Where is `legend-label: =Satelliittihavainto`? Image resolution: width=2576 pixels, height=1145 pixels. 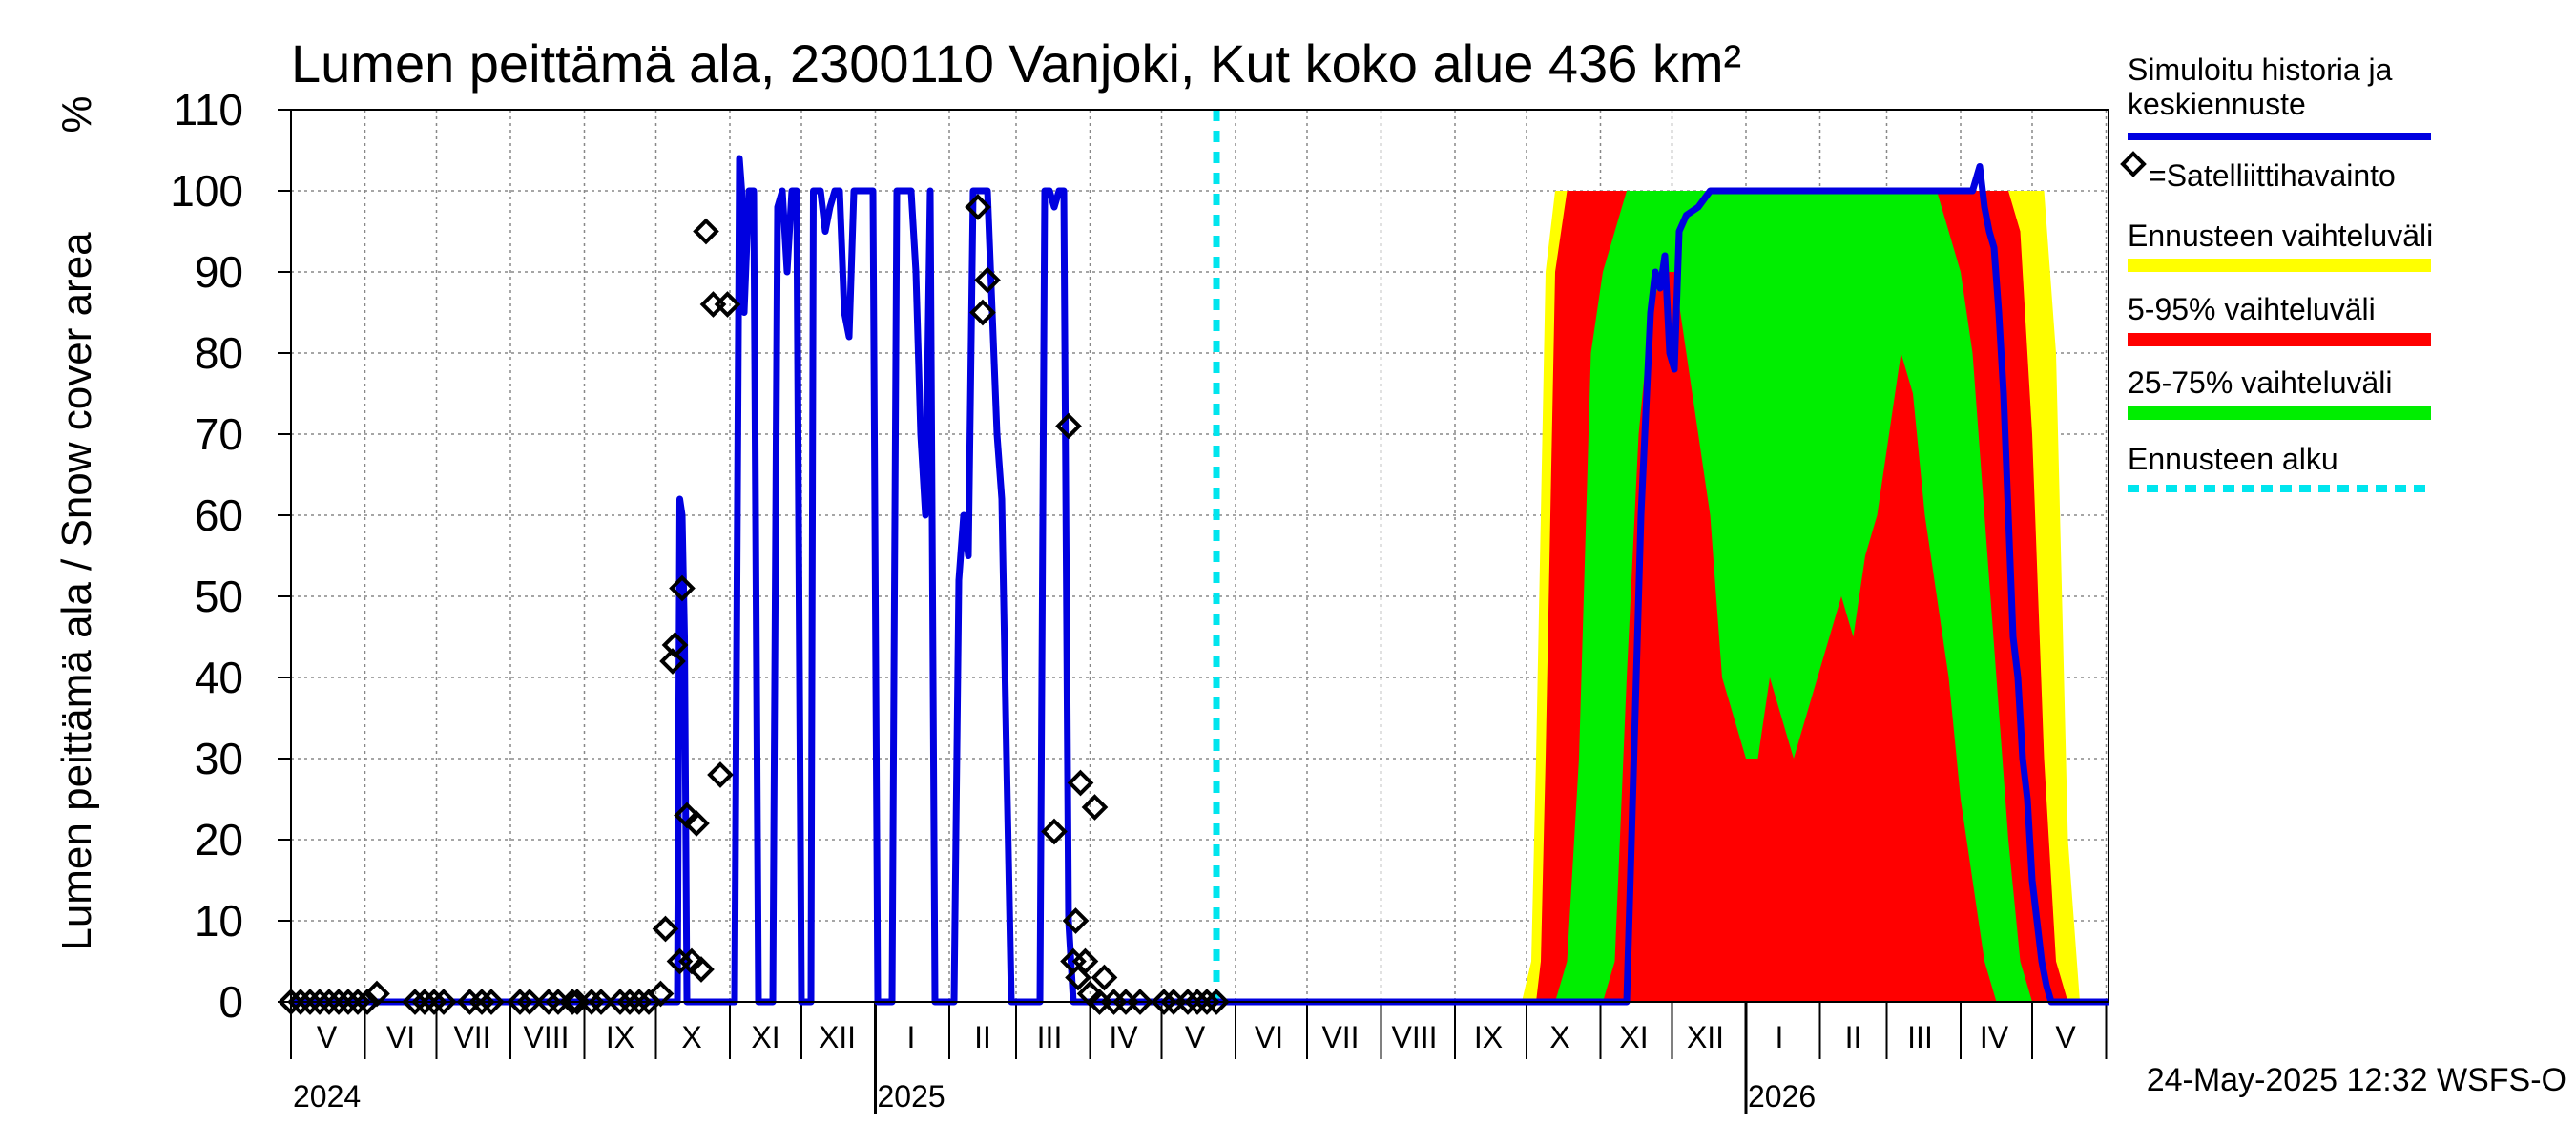
legend-label: =Satelliittihavainto is located at coordinates (2272, 175).